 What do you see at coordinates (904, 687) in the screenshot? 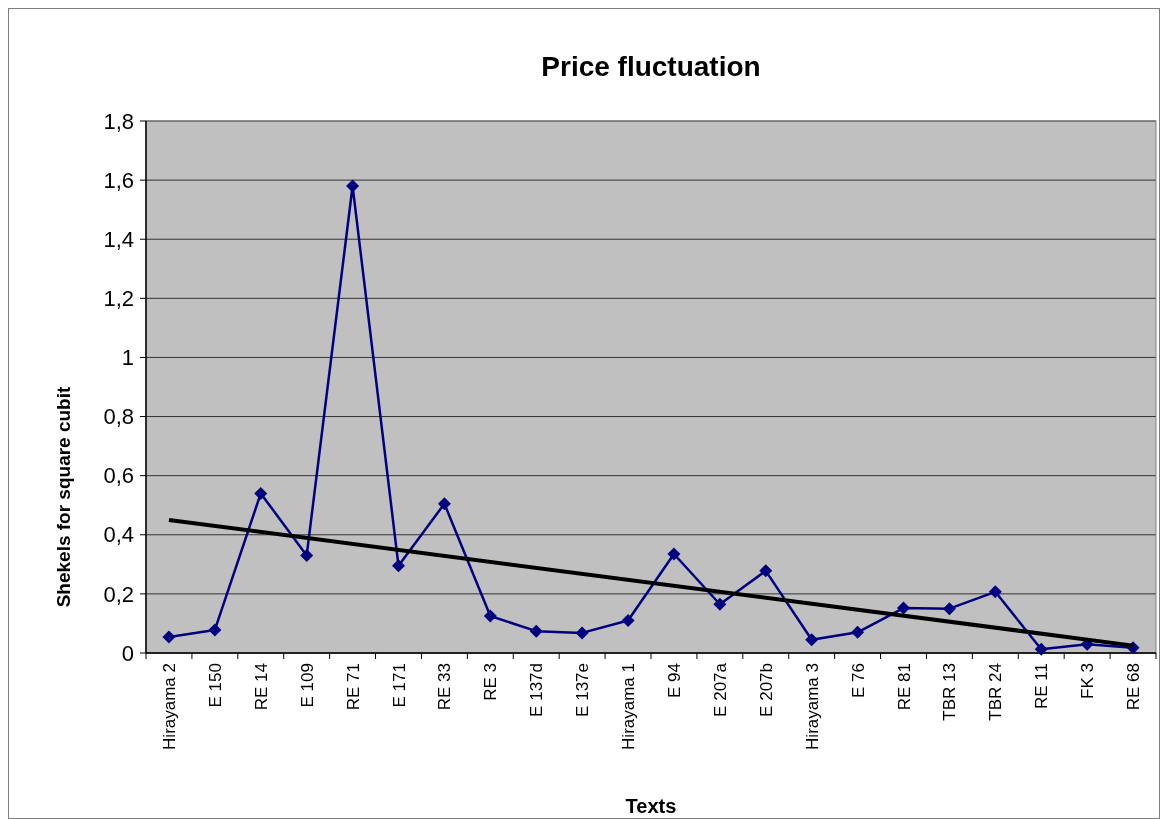
I see `x-tick-label: RE 81` at bounding box center [904, 687].